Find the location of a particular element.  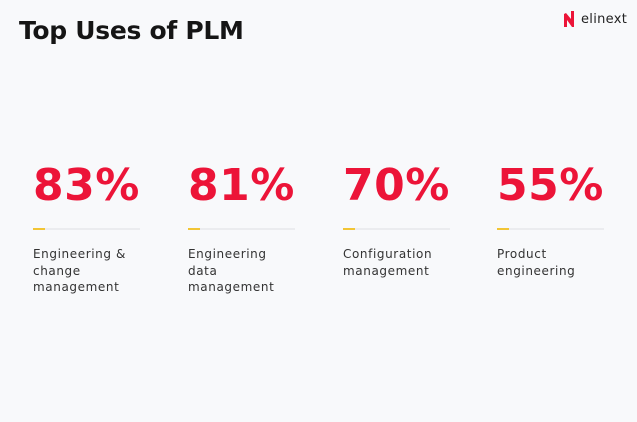

stat-value: 70% is located at coordinates (396, 185).